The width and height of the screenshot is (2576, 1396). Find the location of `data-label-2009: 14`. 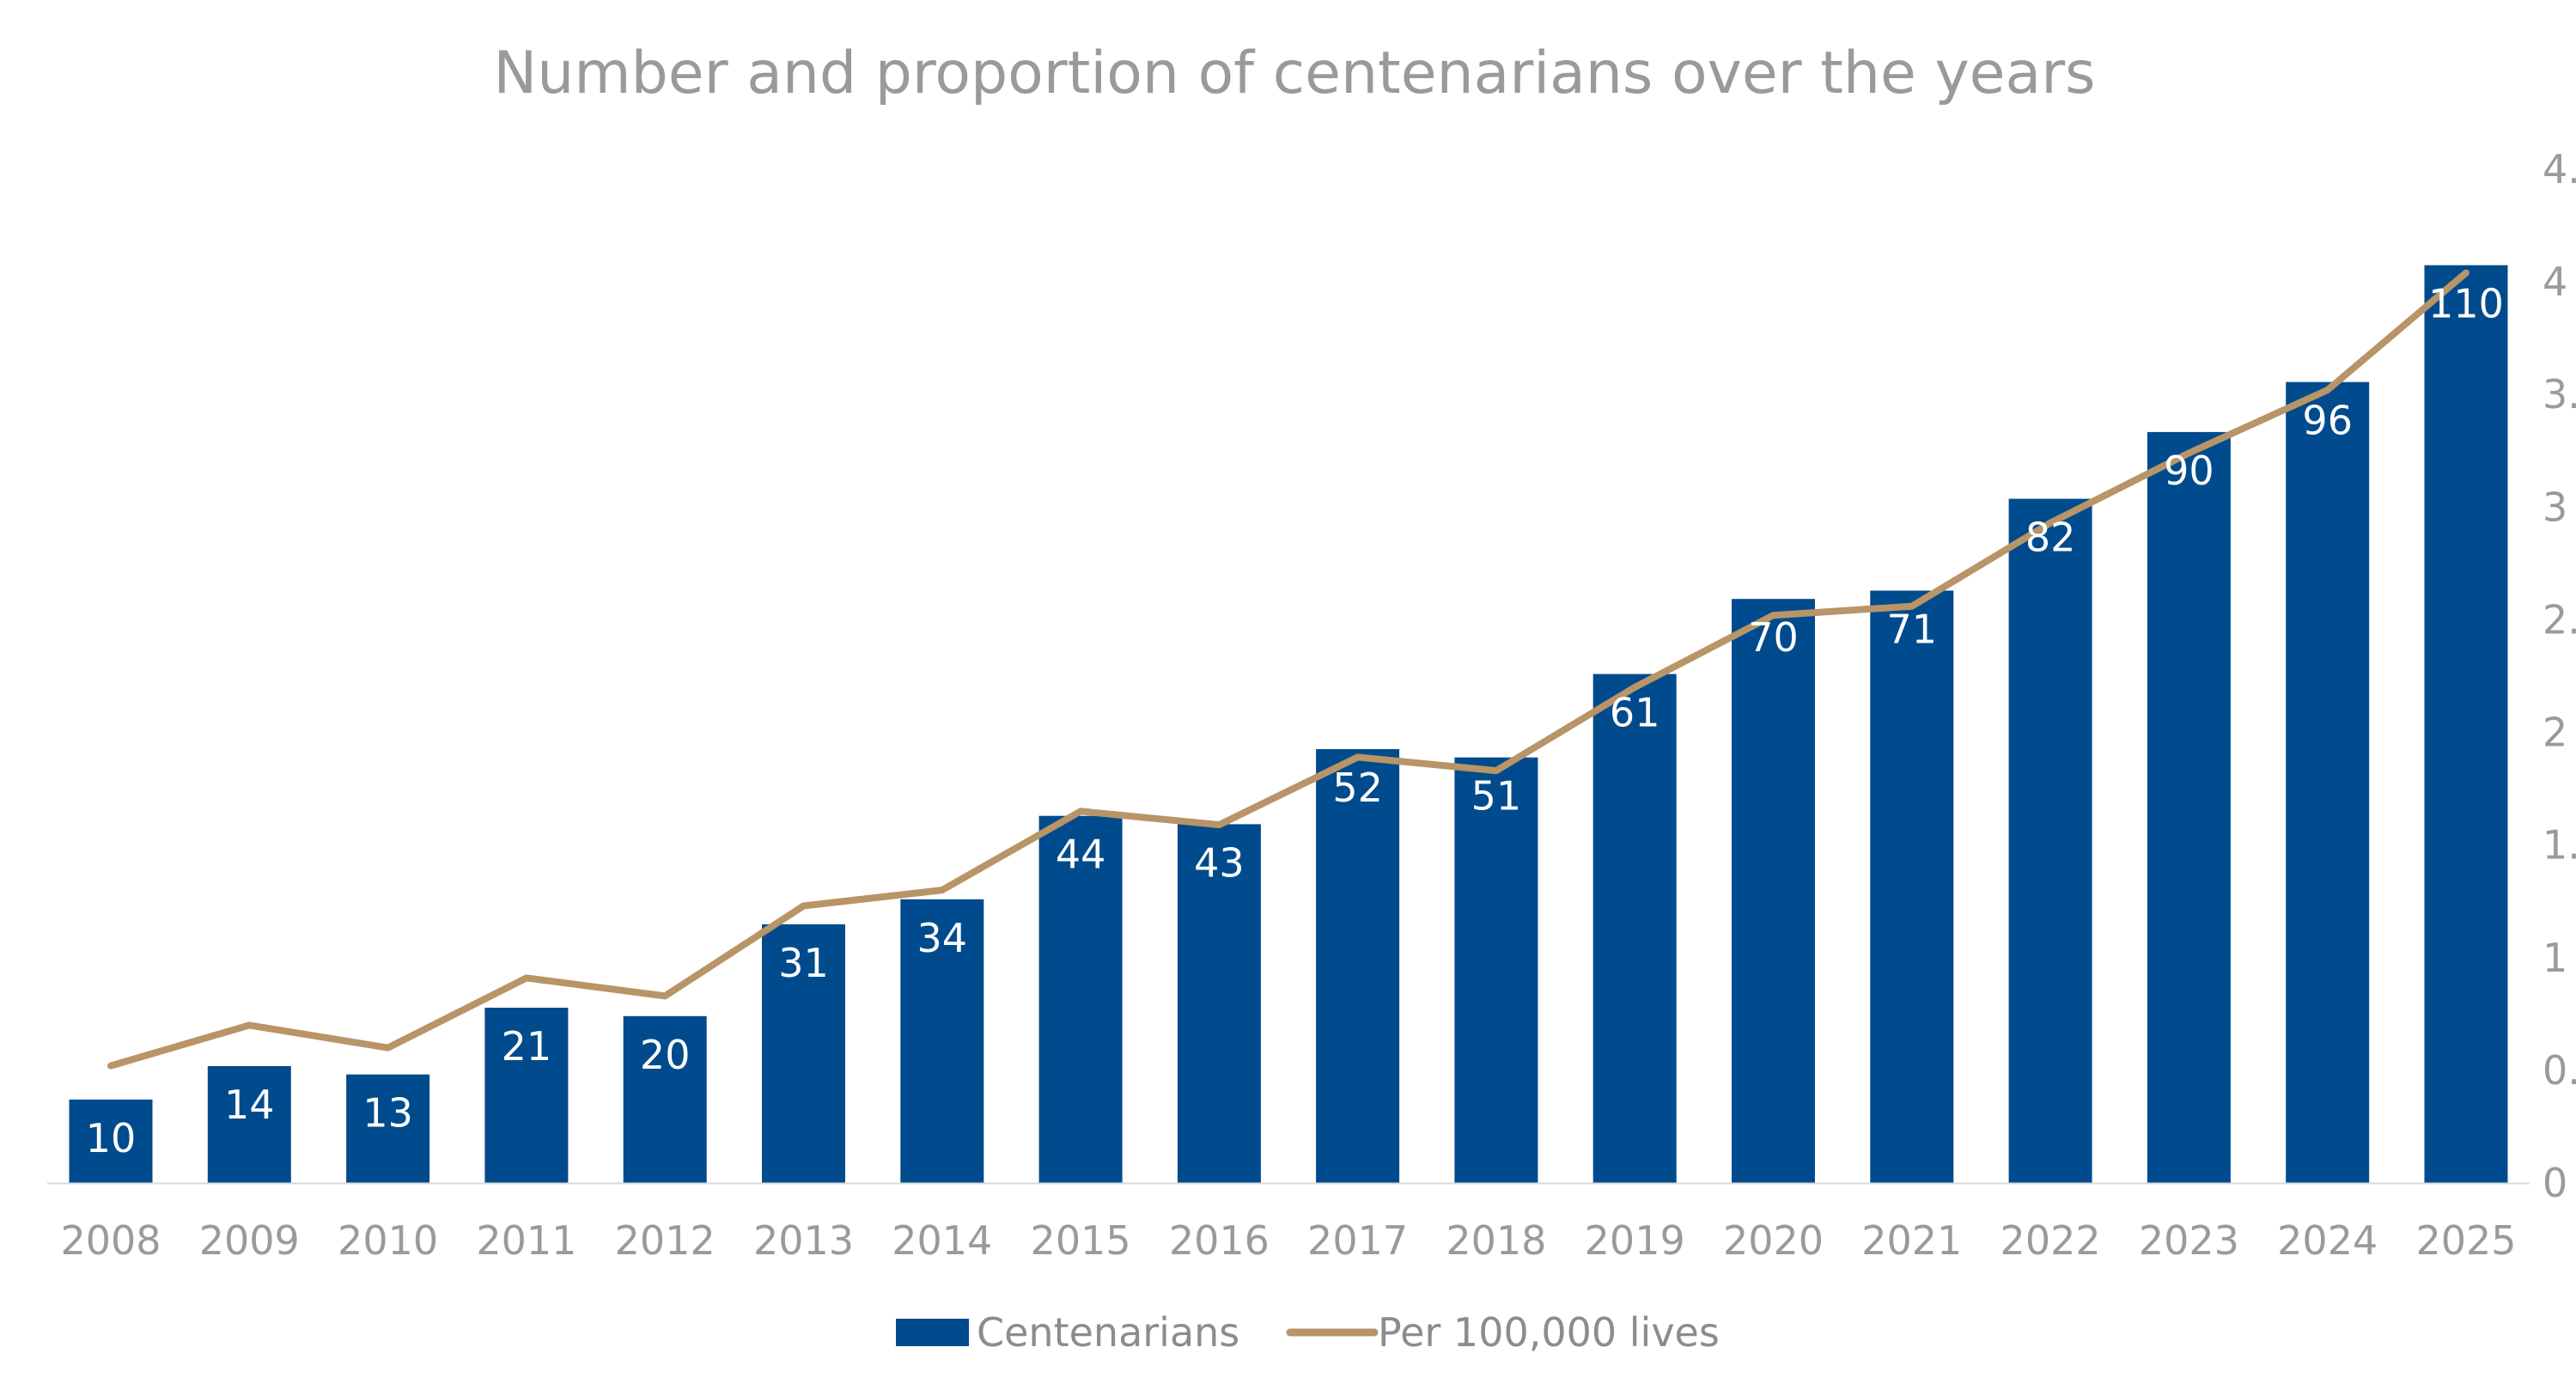

data-label-2009: 14 is located at coordinates (249, 1105).